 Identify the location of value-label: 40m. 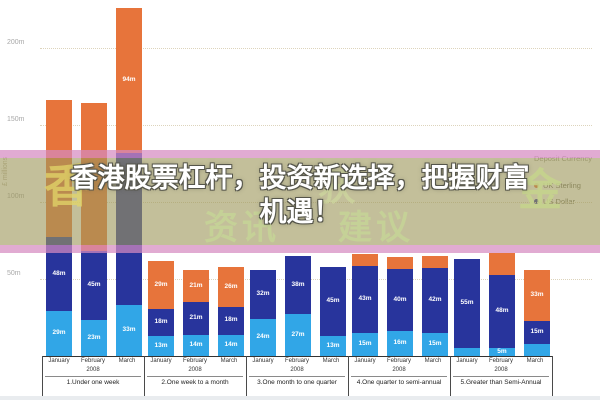
(400, 299).